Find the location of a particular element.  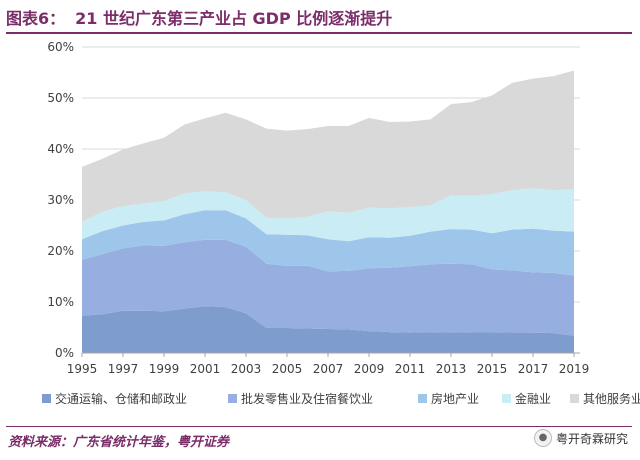

chart-title: 21 世纪广东第三产业占 GDP 比例逐渐提升 is located at coordinates (234, 18).